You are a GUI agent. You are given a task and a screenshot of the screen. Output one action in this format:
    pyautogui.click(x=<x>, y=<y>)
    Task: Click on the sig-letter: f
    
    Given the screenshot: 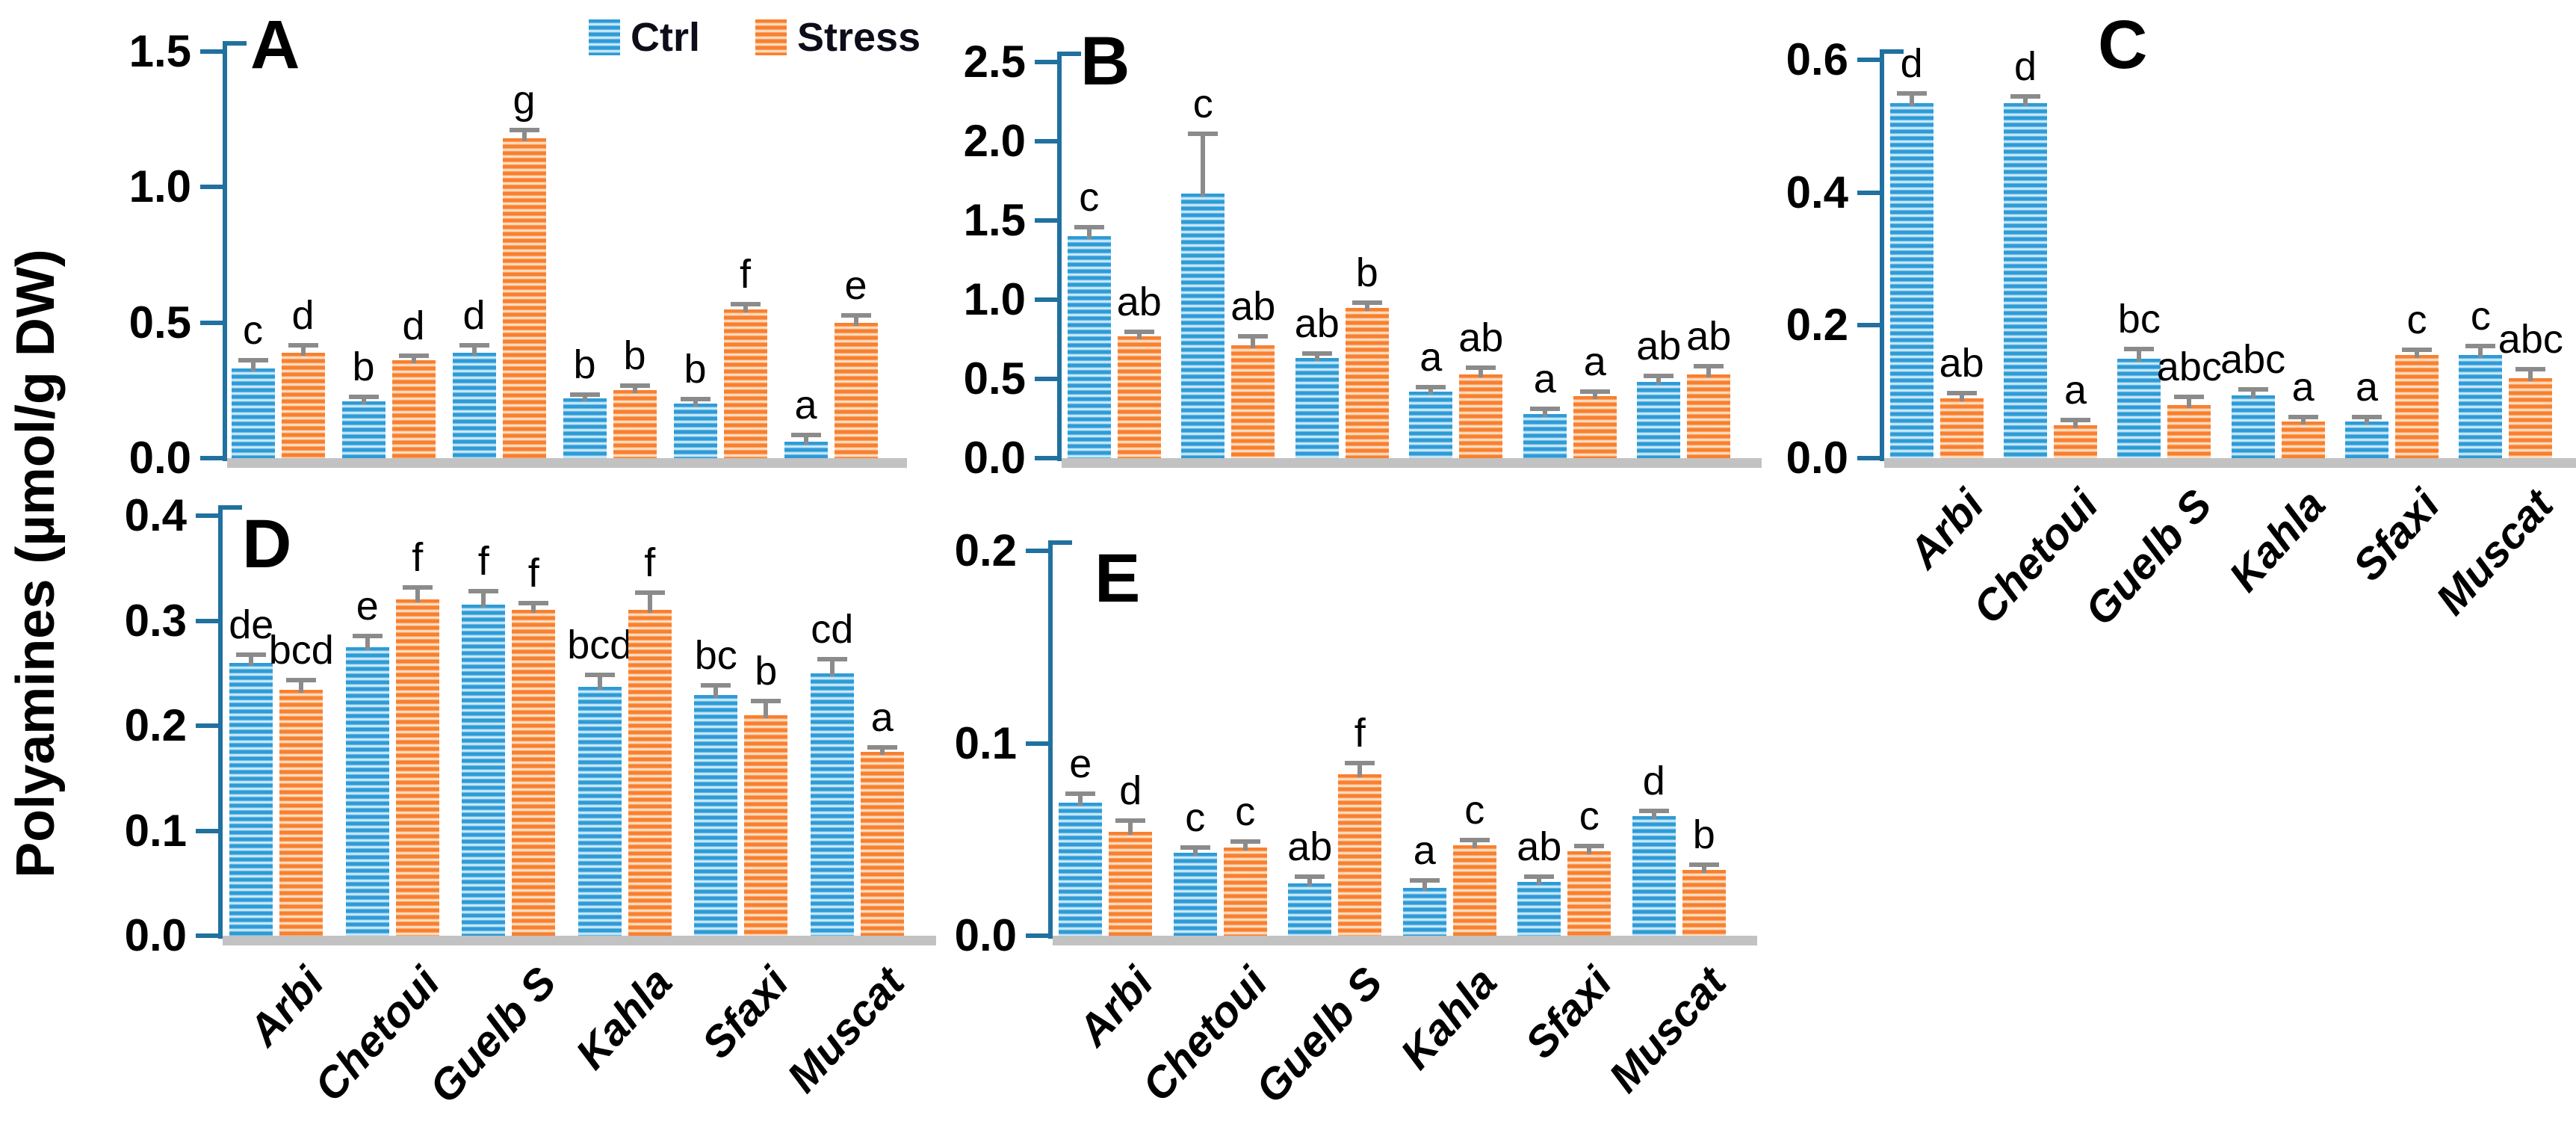 What is the action you would take?
    pyautogui.click(x=483, y=561)
    